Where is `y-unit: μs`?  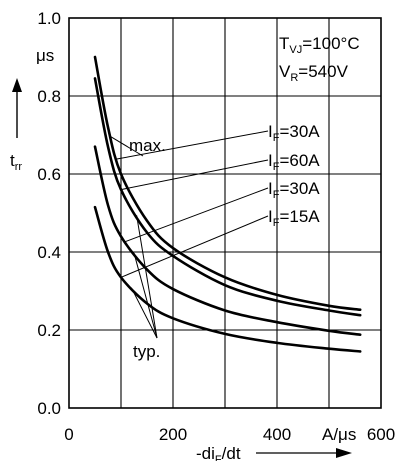
y-unit: μs is located at coordinates (45, 55).